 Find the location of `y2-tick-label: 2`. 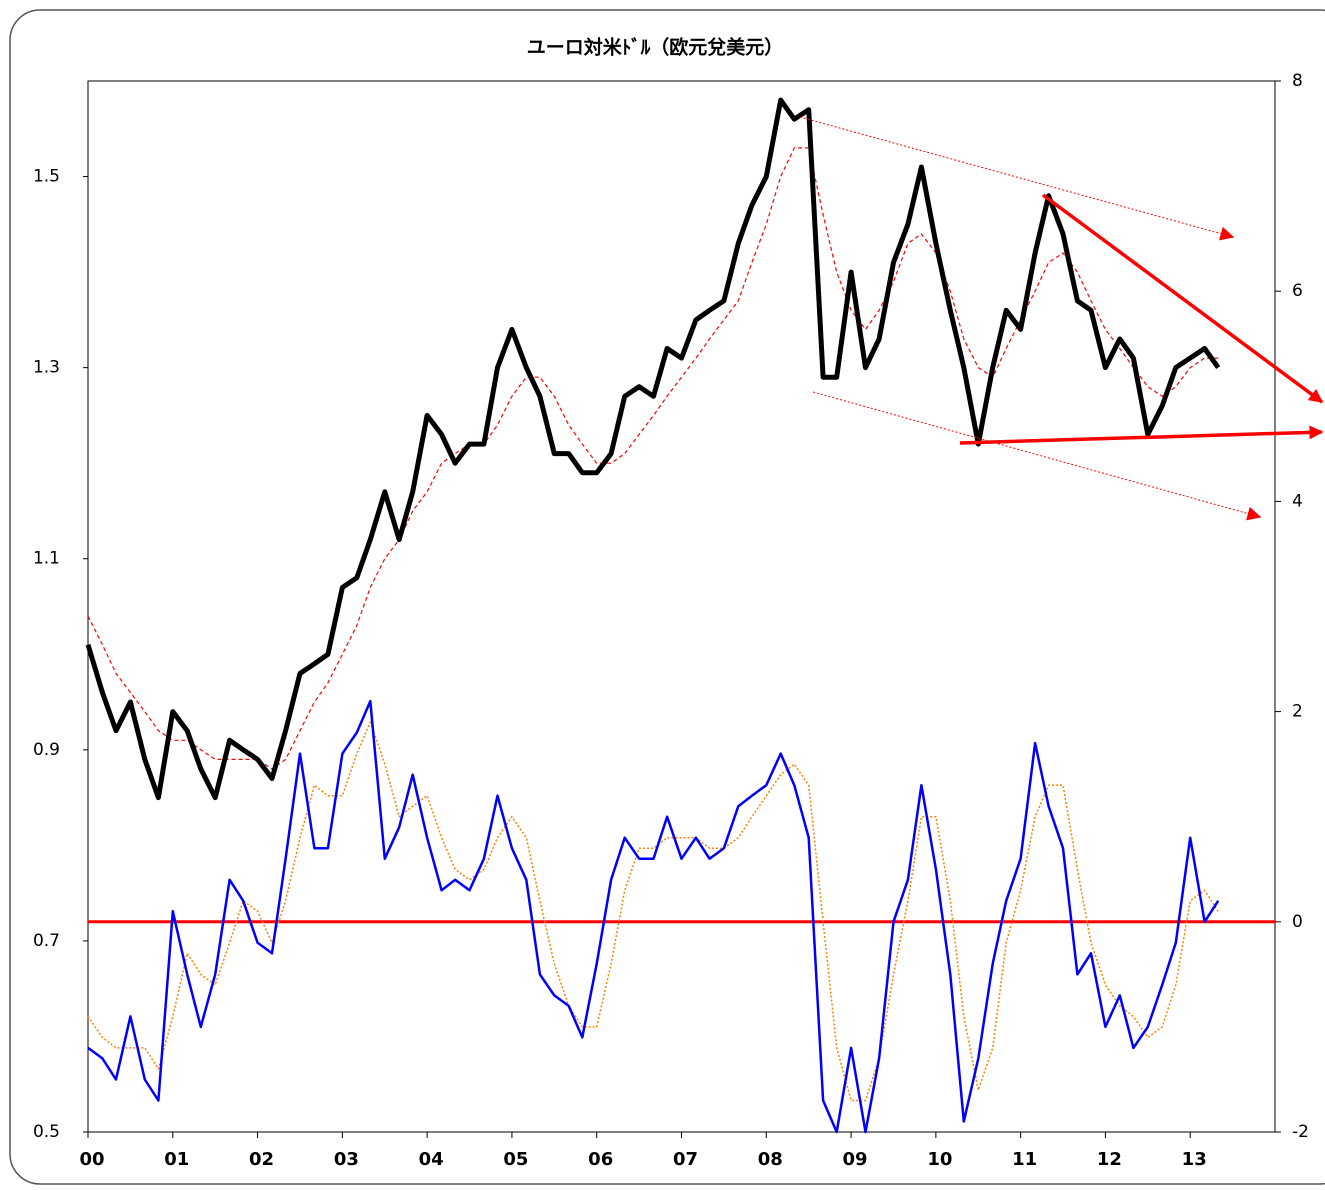

y2-tick-label: 2 is located at coordinates (1297, 712).